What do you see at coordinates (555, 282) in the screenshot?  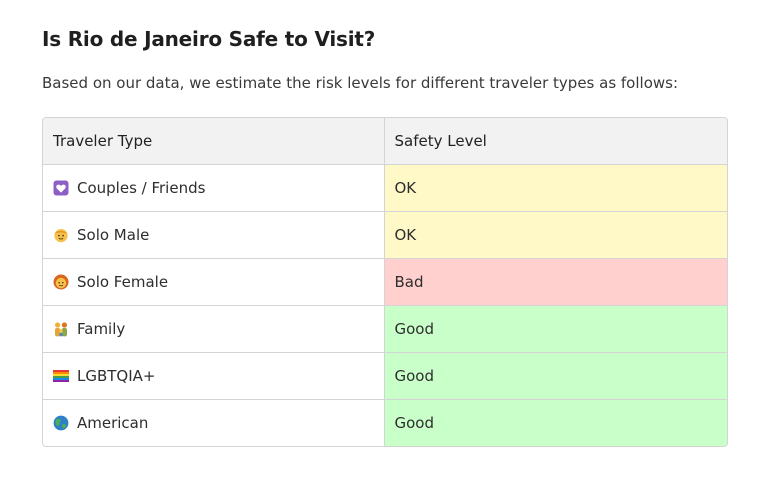 I see `safety-level-cell: Bad` at bounding box center [555, 282].